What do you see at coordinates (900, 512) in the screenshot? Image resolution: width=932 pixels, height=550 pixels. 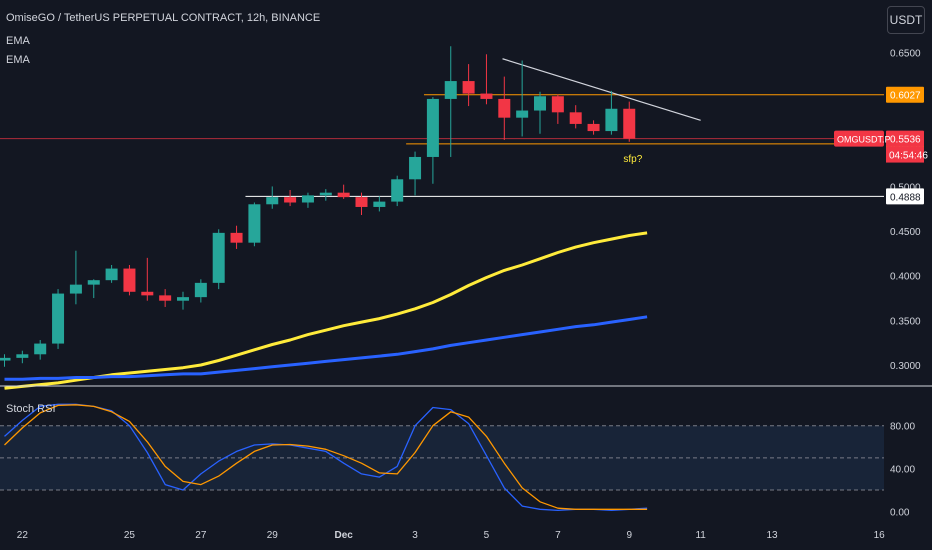 I see `stoch-y-tick-label: 0.00` at bounding box center [900, 512].